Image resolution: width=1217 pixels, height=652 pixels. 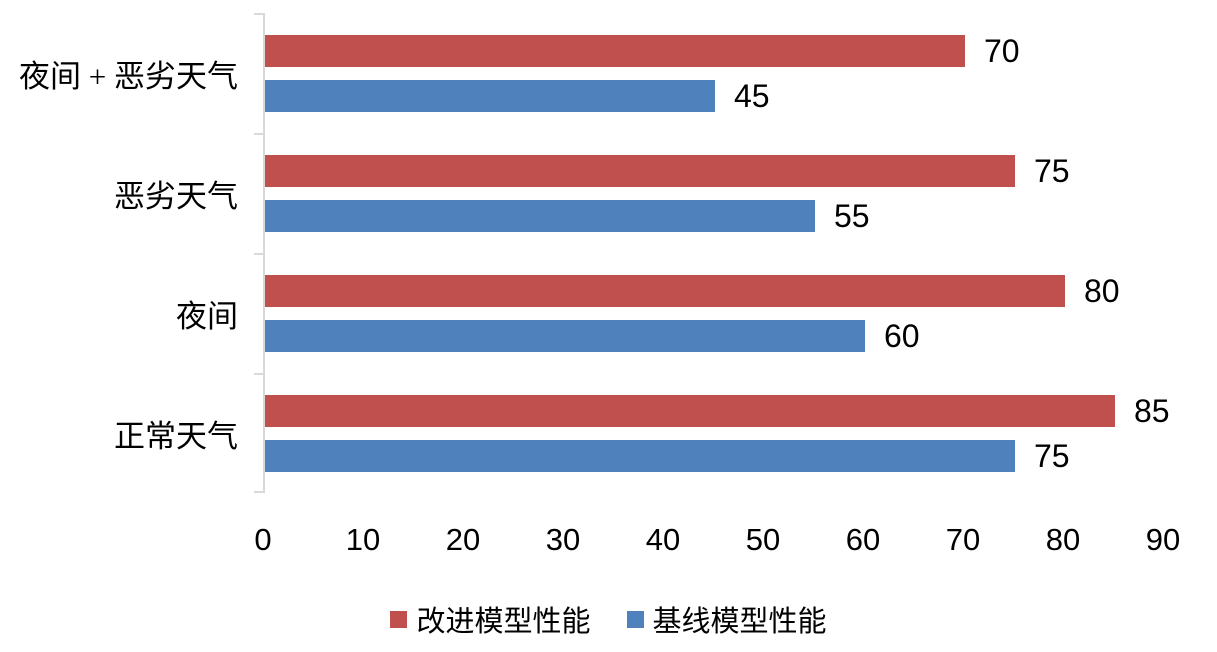 What do you see at coordinates (463, 539) in the screenshot?
I see `value-axis-tick-label: 20` at bounding box center [463, 539].